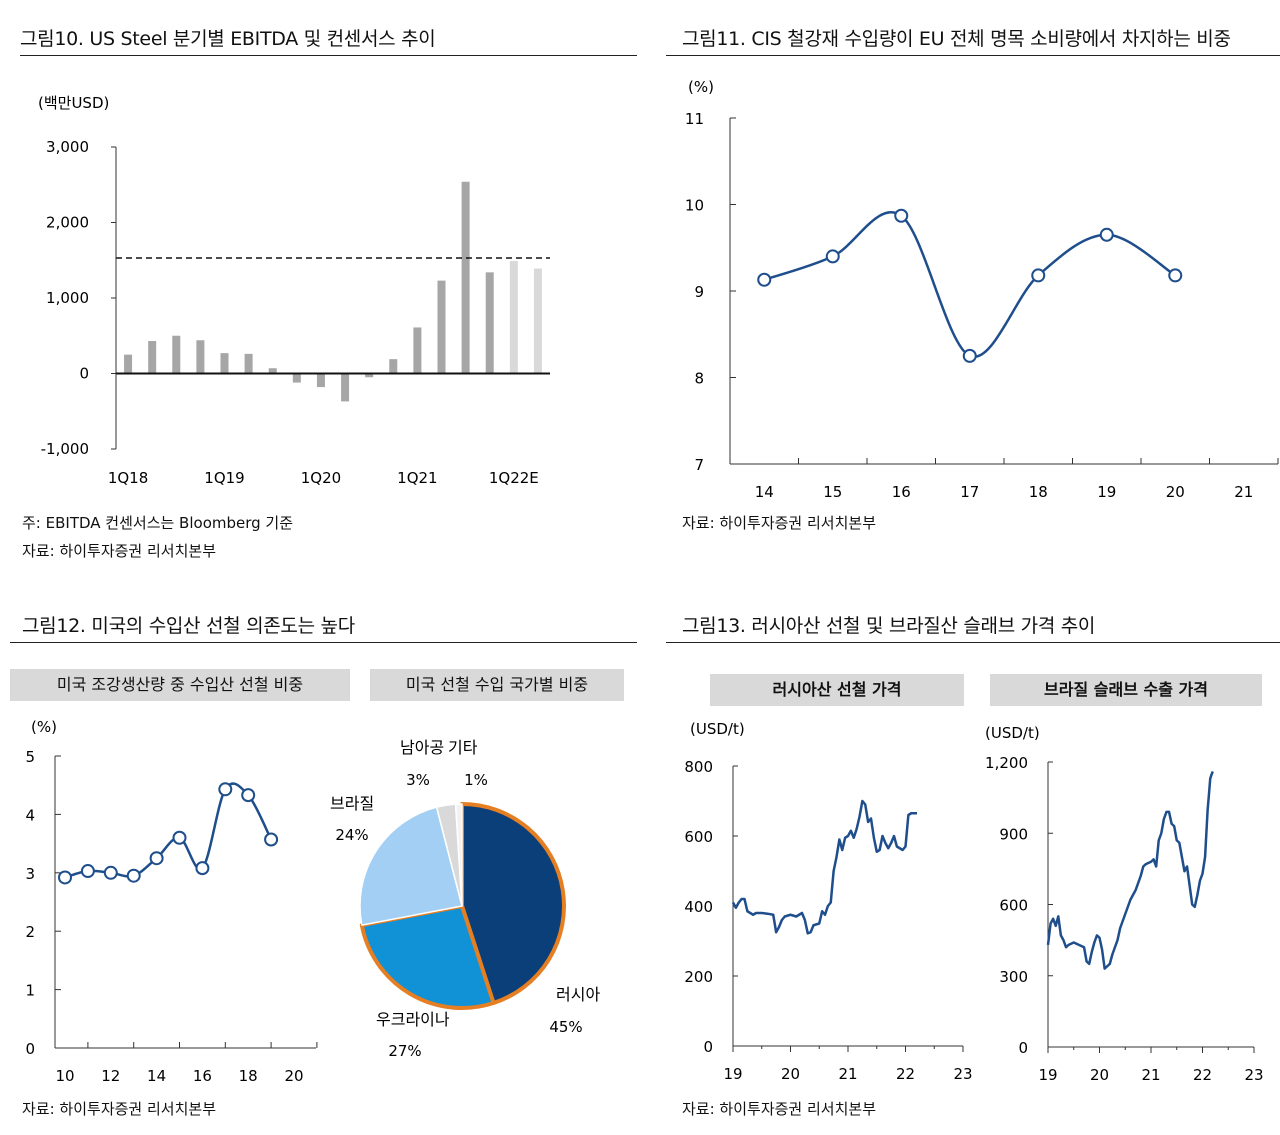 The image size is (1280, 1135). What do you see at coordinates (476, 780) in the screenshot?
I see `fig12-pie-pct-label: 1%` at bounding box center [476, 780].